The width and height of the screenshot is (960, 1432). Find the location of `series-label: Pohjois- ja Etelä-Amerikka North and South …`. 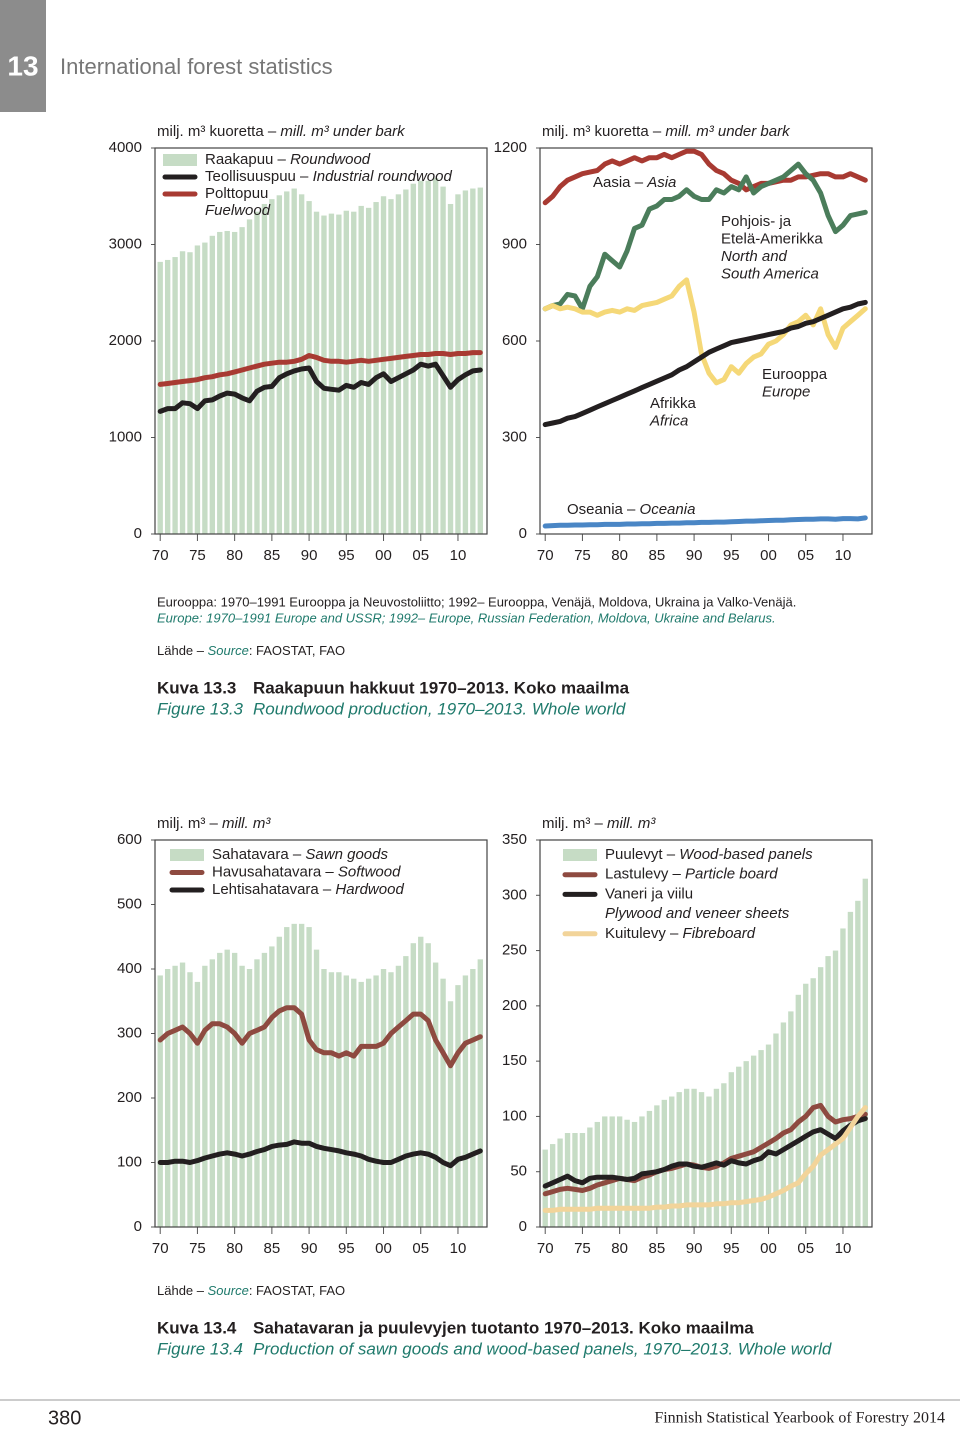

series-label: Pohjois- ja Etelä-Amerikka North and South … is located at coordinates (772, 248).